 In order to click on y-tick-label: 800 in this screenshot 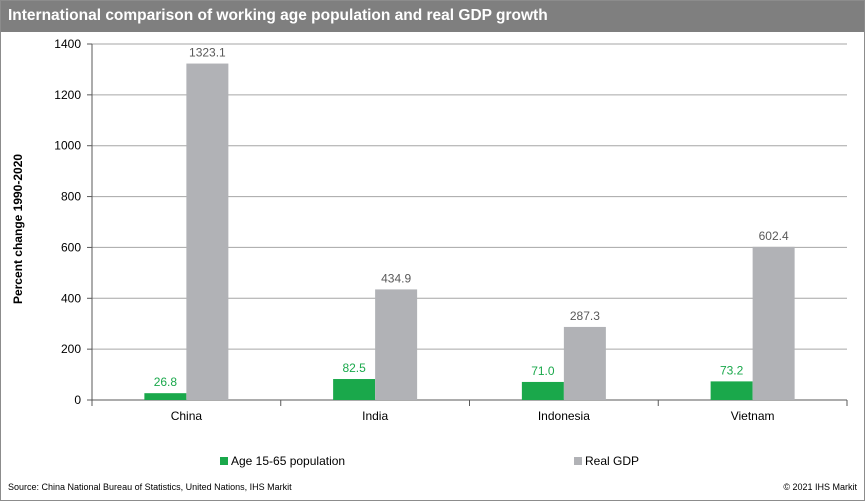, I will do `click(71, 197)`.